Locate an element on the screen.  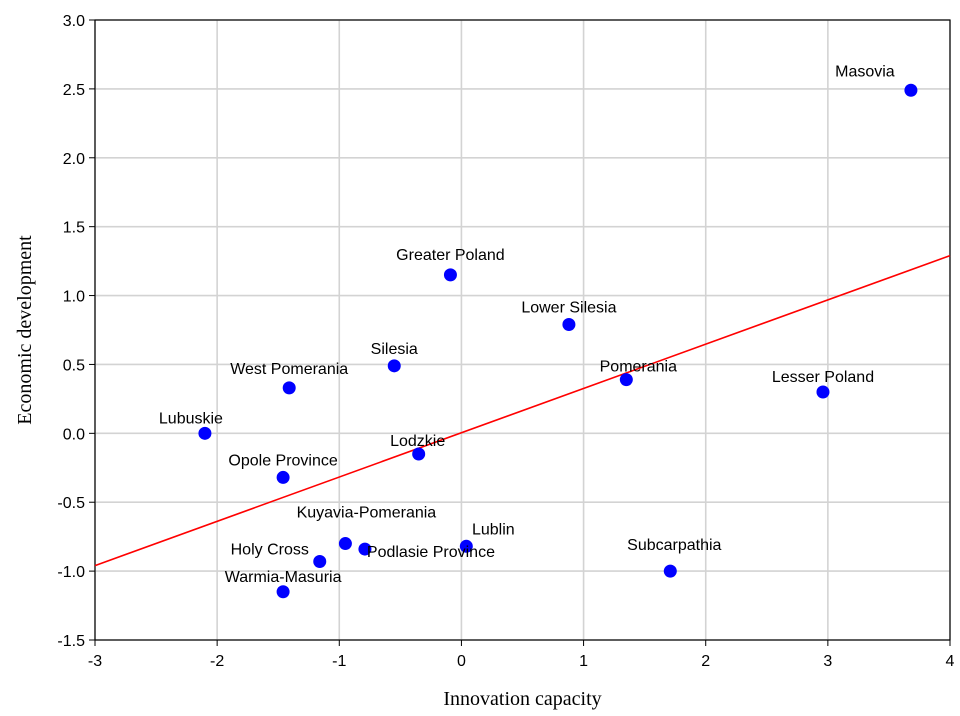
y-tick-label: 2.5 is located at coordinates (74, 90).